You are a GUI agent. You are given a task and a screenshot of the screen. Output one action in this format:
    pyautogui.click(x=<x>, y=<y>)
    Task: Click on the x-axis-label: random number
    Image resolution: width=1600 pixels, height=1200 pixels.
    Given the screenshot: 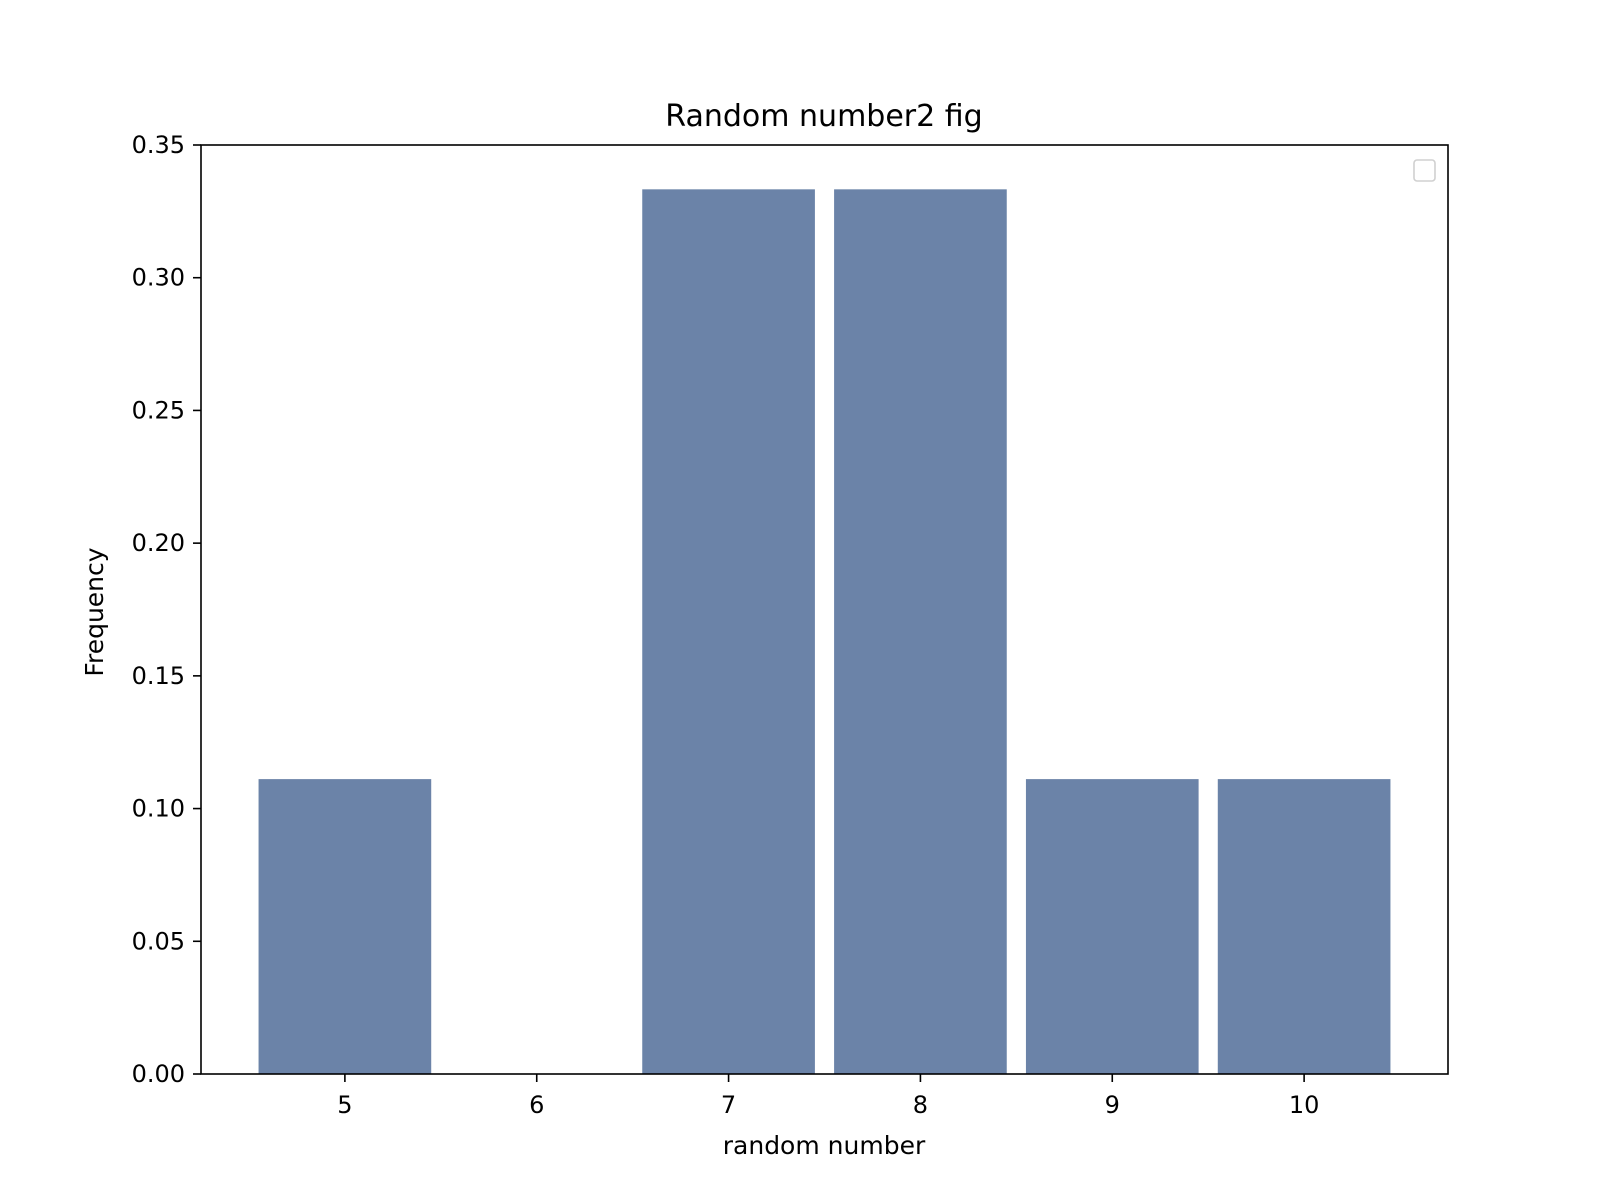 What is the action you would take?
    pyautogui.click(x=824, y=1145)
    